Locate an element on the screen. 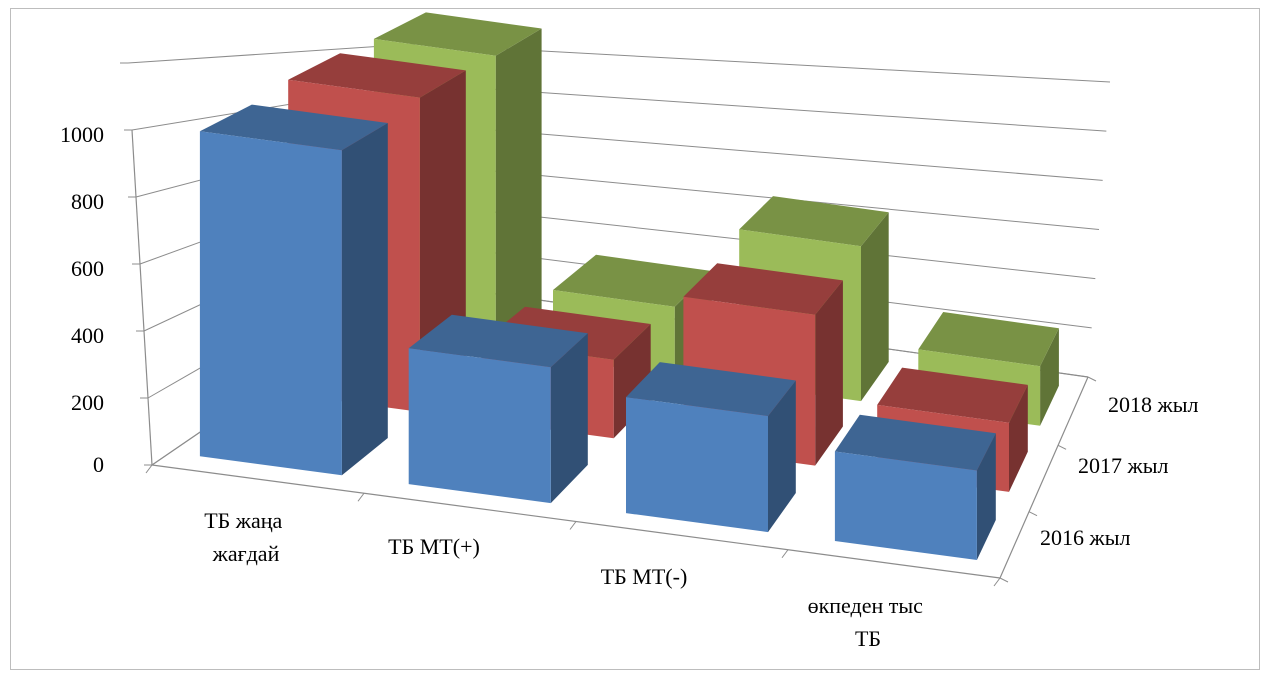 The height and width of the screenshot is (679, 1272). category-label: ТБ МТ(-) is located at coordinates (644, 576).